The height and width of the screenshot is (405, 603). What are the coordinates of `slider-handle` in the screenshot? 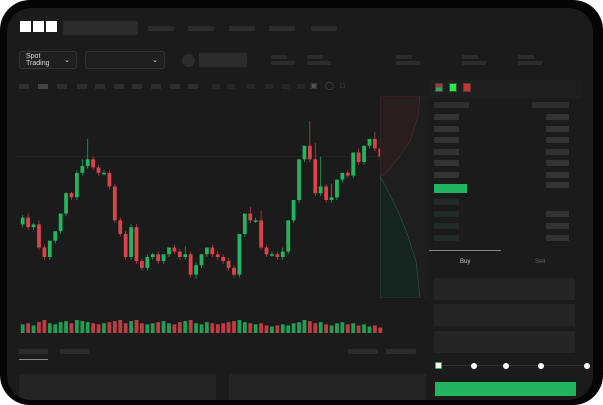 It's located at (438, 365).